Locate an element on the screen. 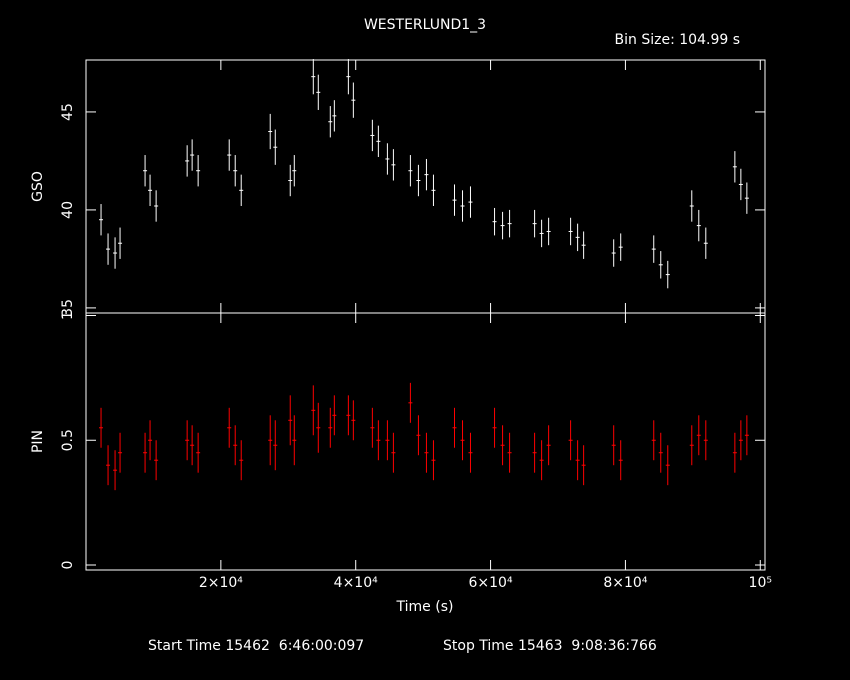 The height and width of the screenshot is (680, 850). y-tick-label: 35 is located at coordinates (68, 308).